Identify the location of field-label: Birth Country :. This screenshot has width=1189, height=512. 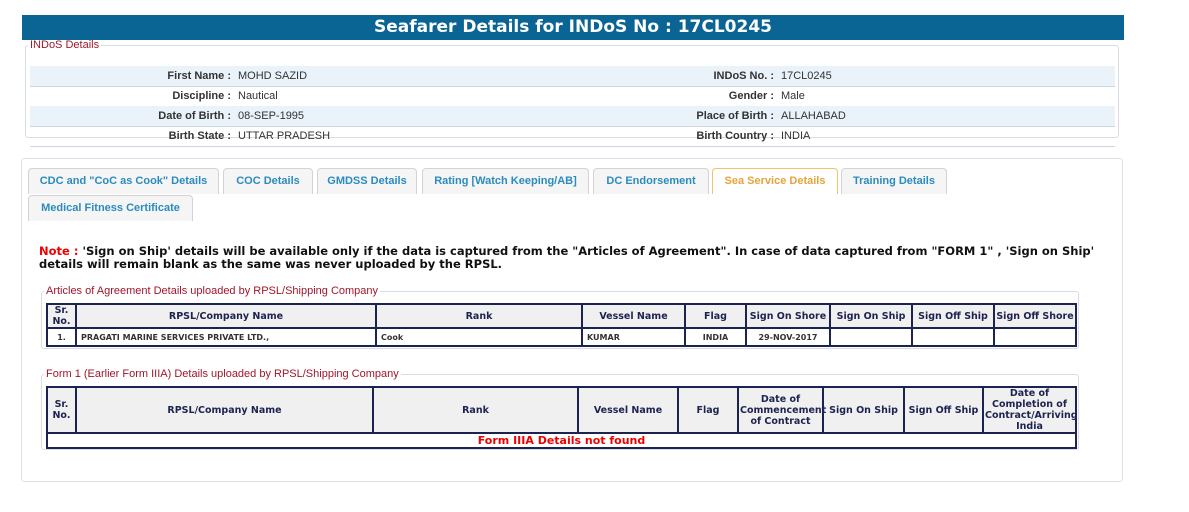
(735, 136).